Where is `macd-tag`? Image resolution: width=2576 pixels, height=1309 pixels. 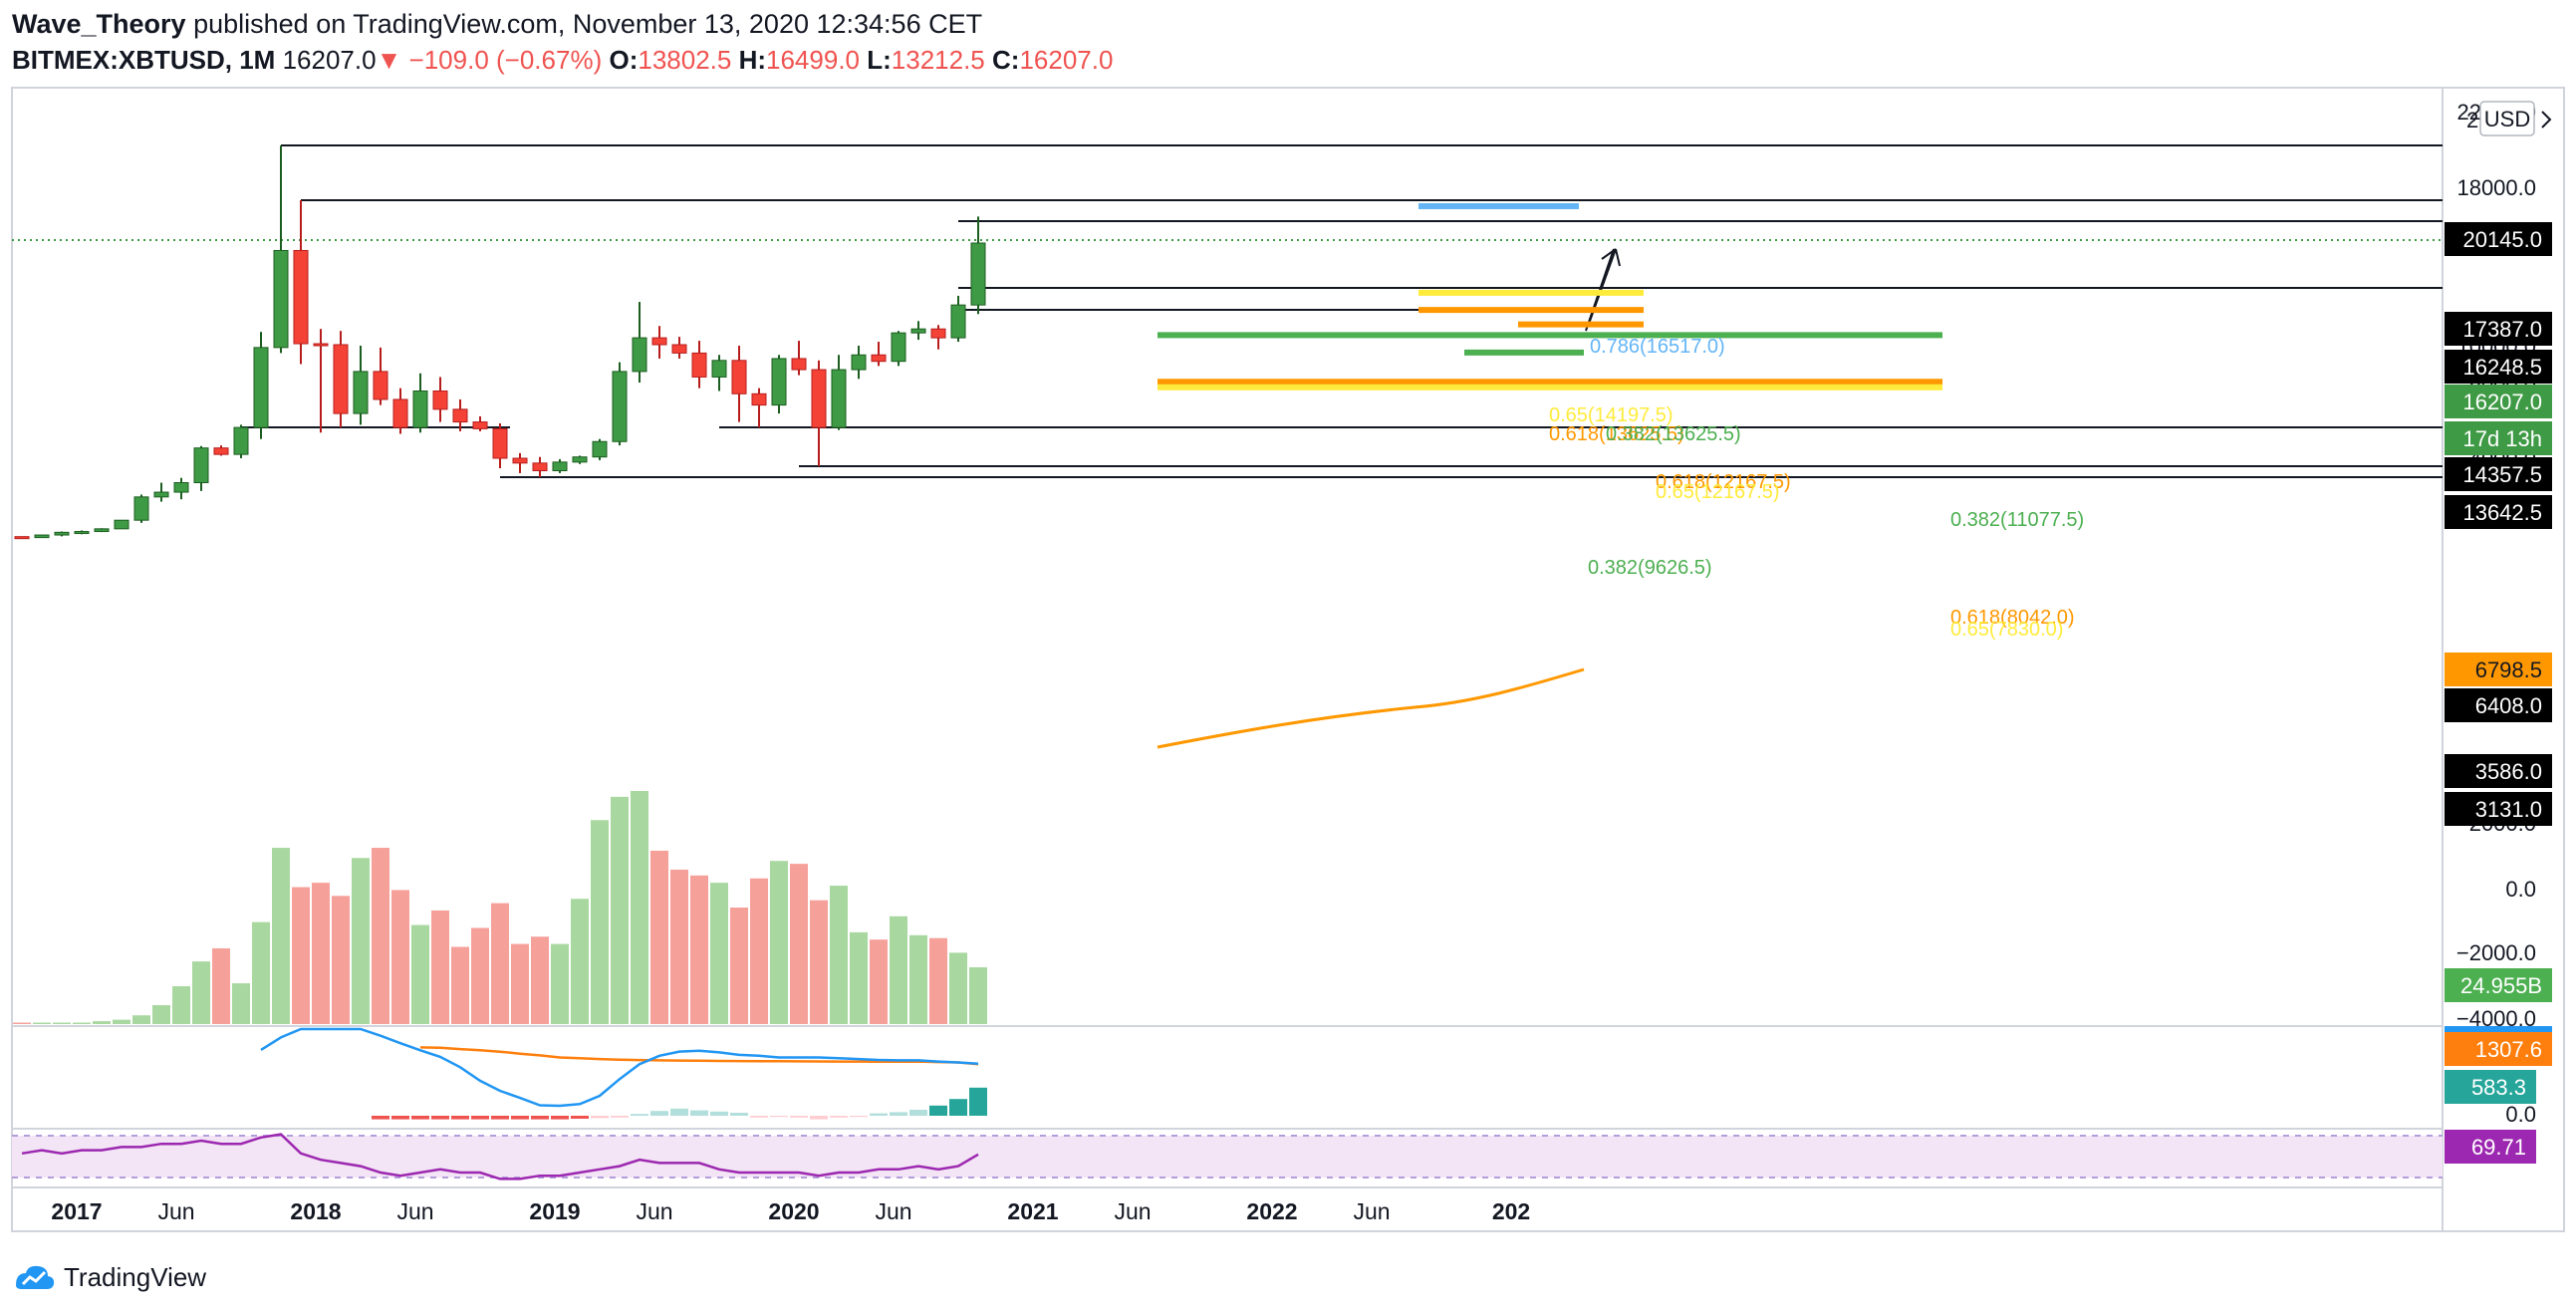 macd-tag is located at coordinates (2498, 1049).